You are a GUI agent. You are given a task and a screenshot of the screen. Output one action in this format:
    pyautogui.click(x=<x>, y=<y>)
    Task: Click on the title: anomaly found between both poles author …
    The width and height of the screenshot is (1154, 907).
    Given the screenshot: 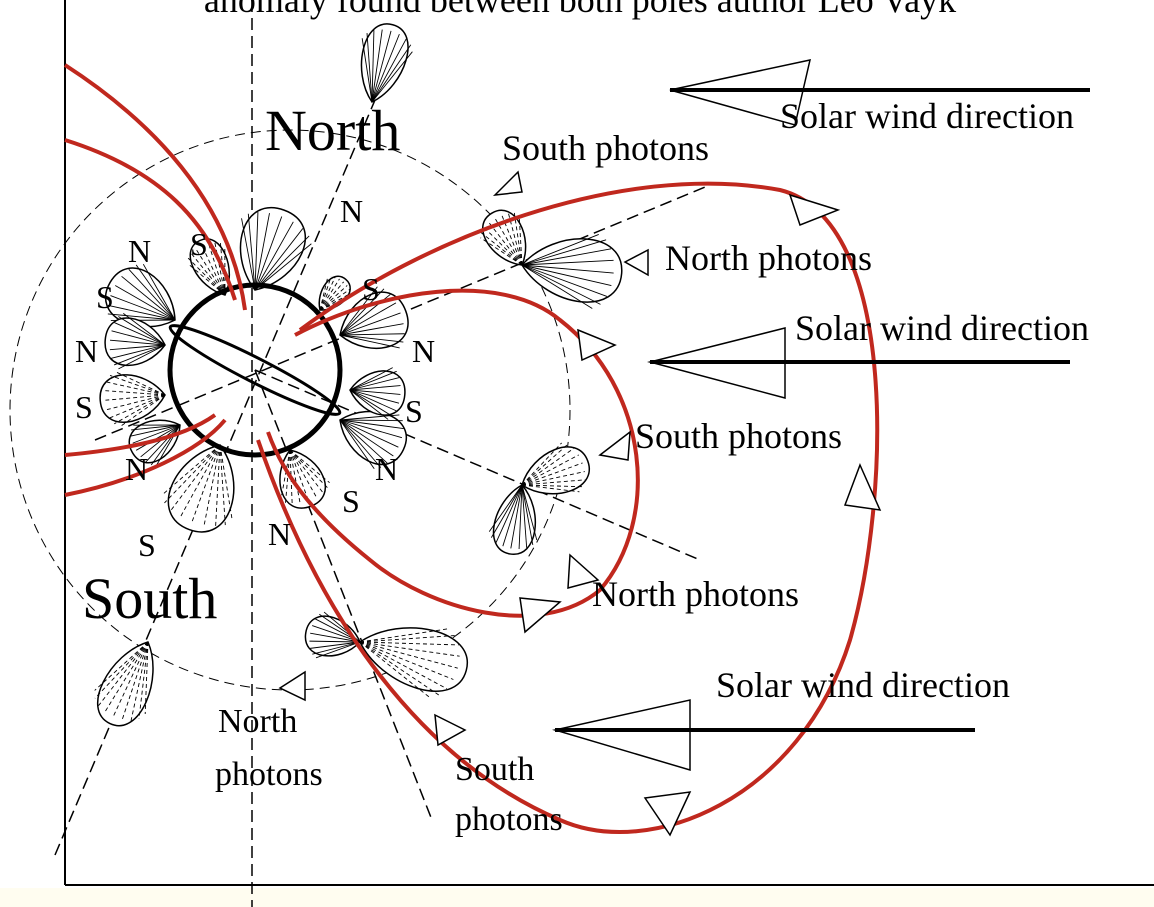 What is the action you would take?
    pyautogui.click(x=580, y=10)
    